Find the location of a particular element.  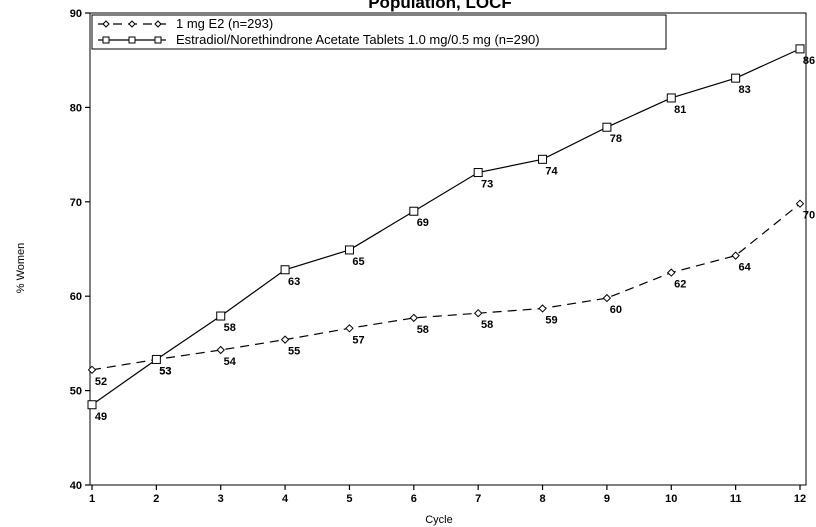

data-label: 63 is located at coordinates (294, 282).